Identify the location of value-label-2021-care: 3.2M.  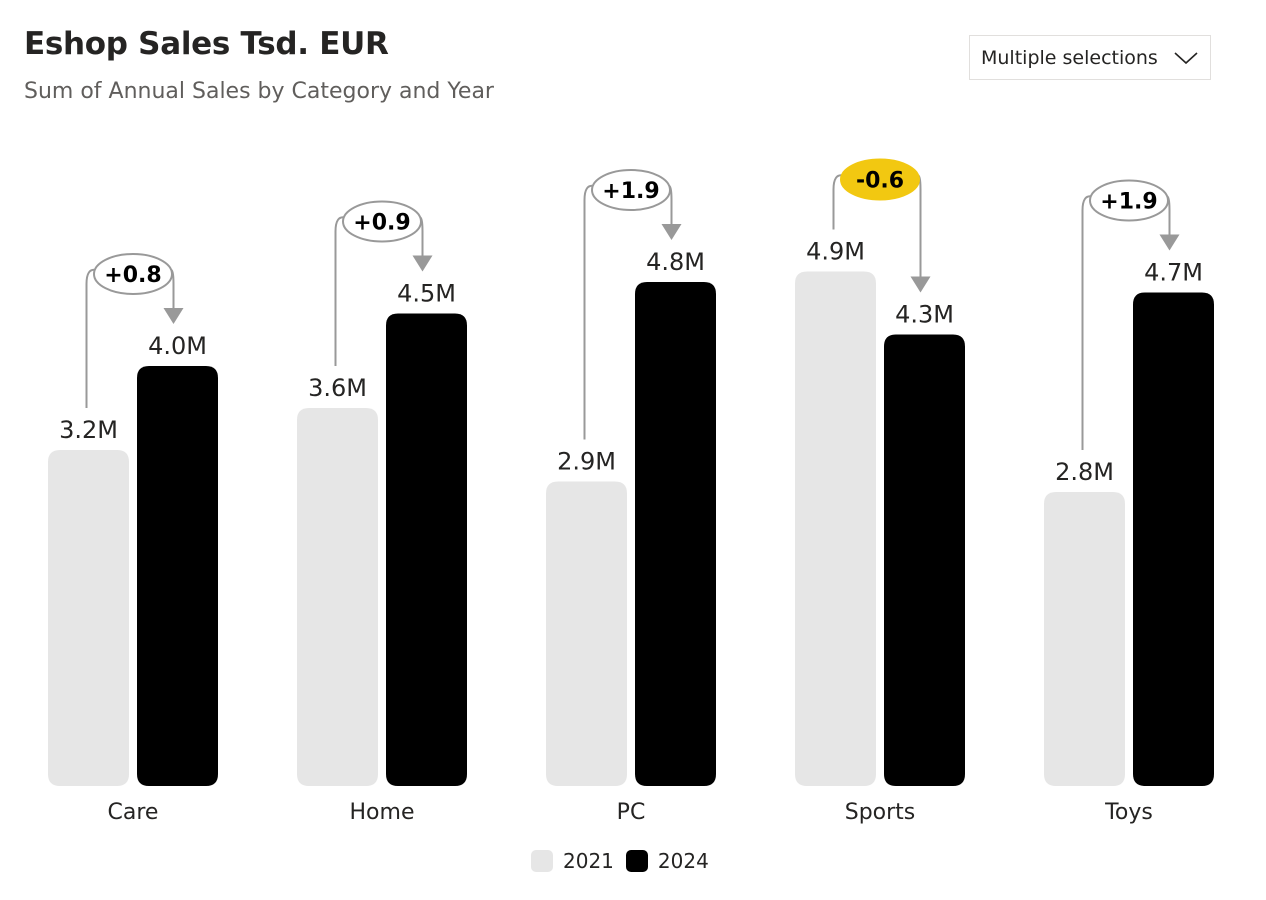
(88, 430).